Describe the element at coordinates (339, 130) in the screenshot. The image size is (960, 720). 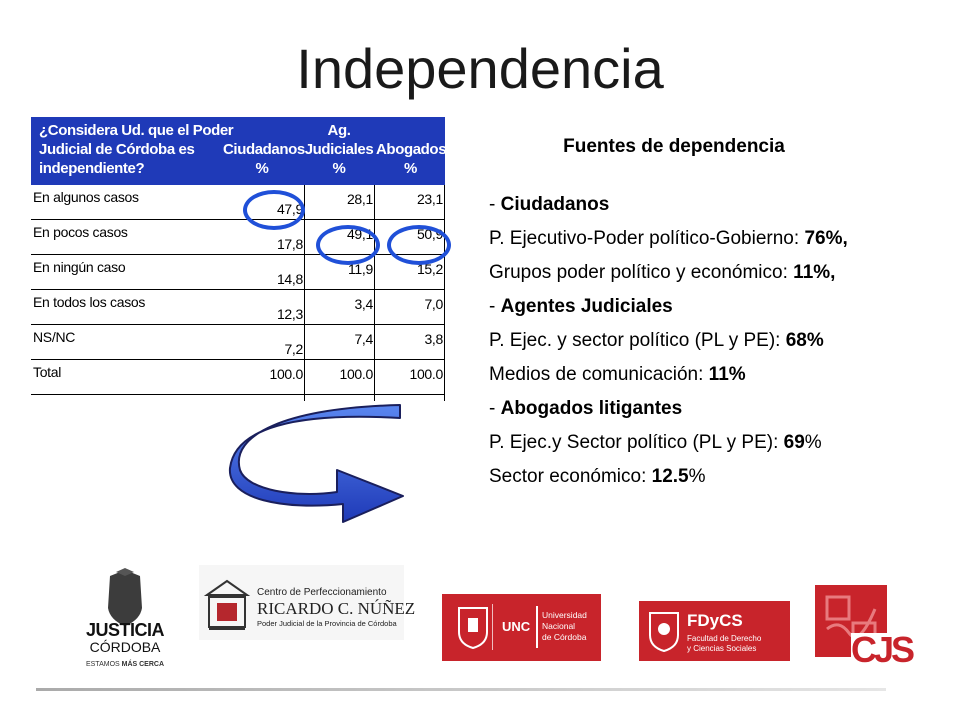
I see `column-header-line: Ag.` at that location.